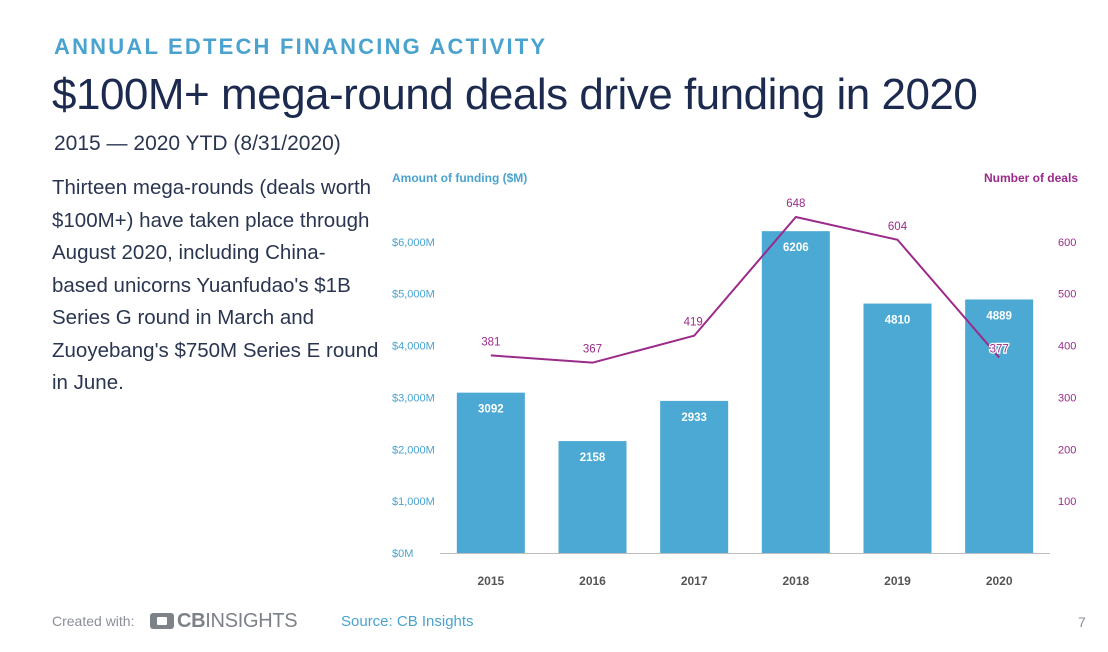  What do you see at coordinates (490, 342) in the screenshot?
I see `deals-value-label: 381` at bounding box center [490, 342].